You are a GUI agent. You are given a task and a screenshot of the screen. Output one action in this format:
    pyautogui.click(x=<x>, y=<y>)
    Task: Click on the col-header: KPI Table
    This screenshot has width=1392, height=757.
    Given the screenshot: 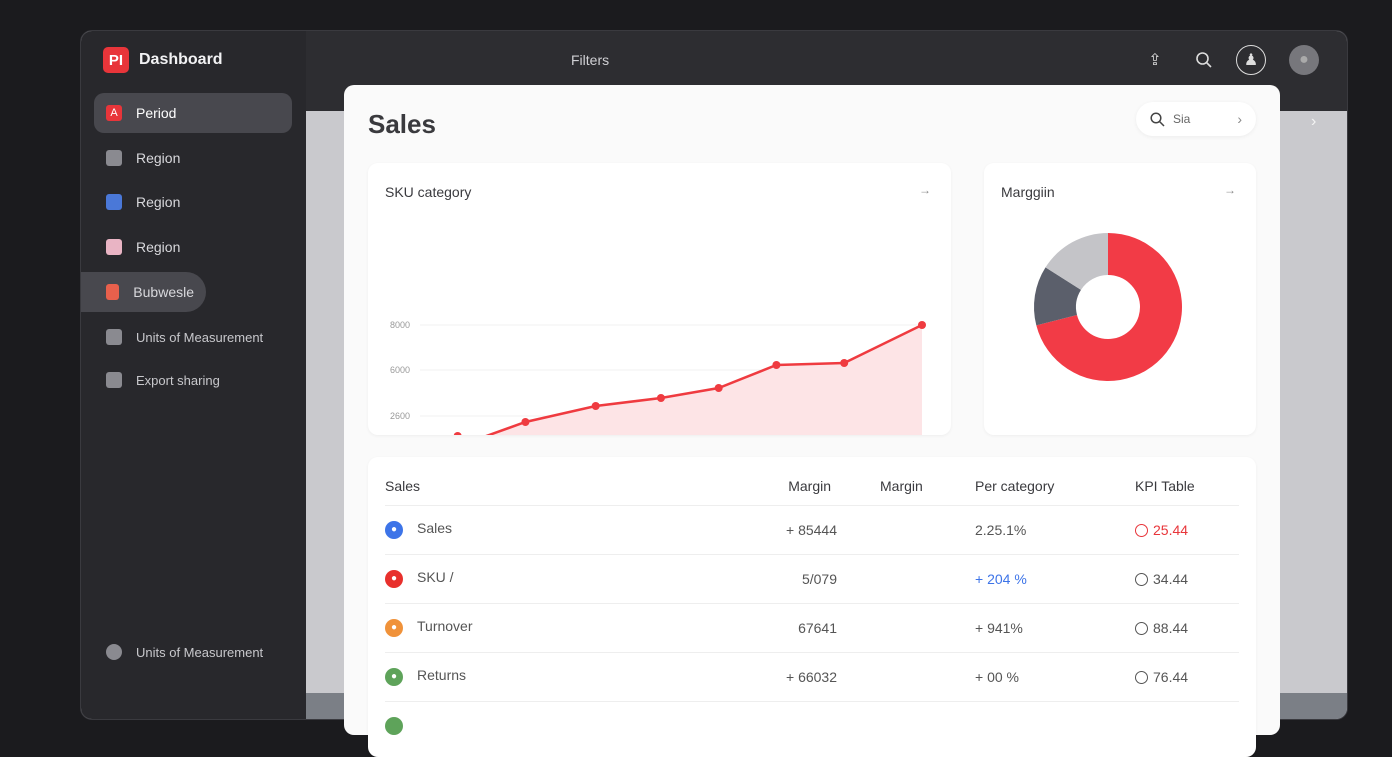 What is the action you would take?
    pyautogui.click(x=1165, y=485)
    